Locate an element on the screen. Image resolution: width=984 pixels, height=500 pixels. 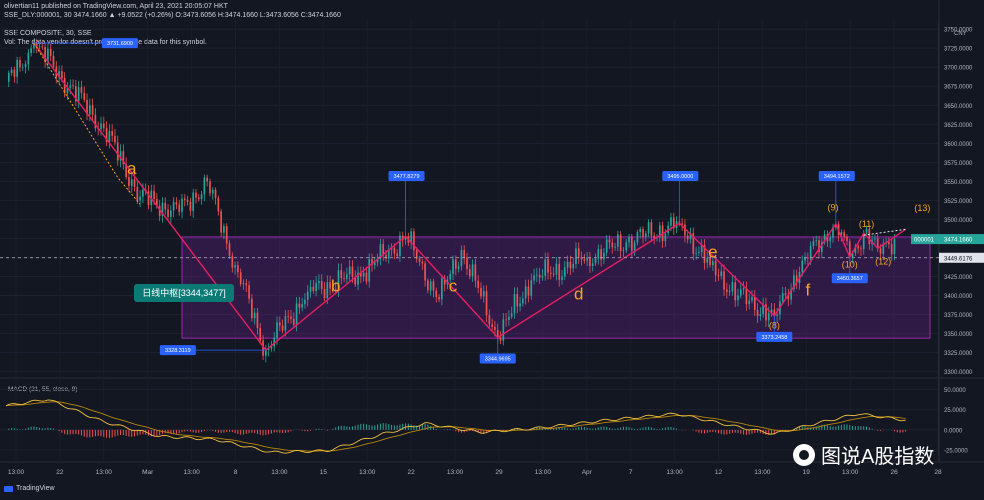
price-callout-box is located at coordinates (849, 278).